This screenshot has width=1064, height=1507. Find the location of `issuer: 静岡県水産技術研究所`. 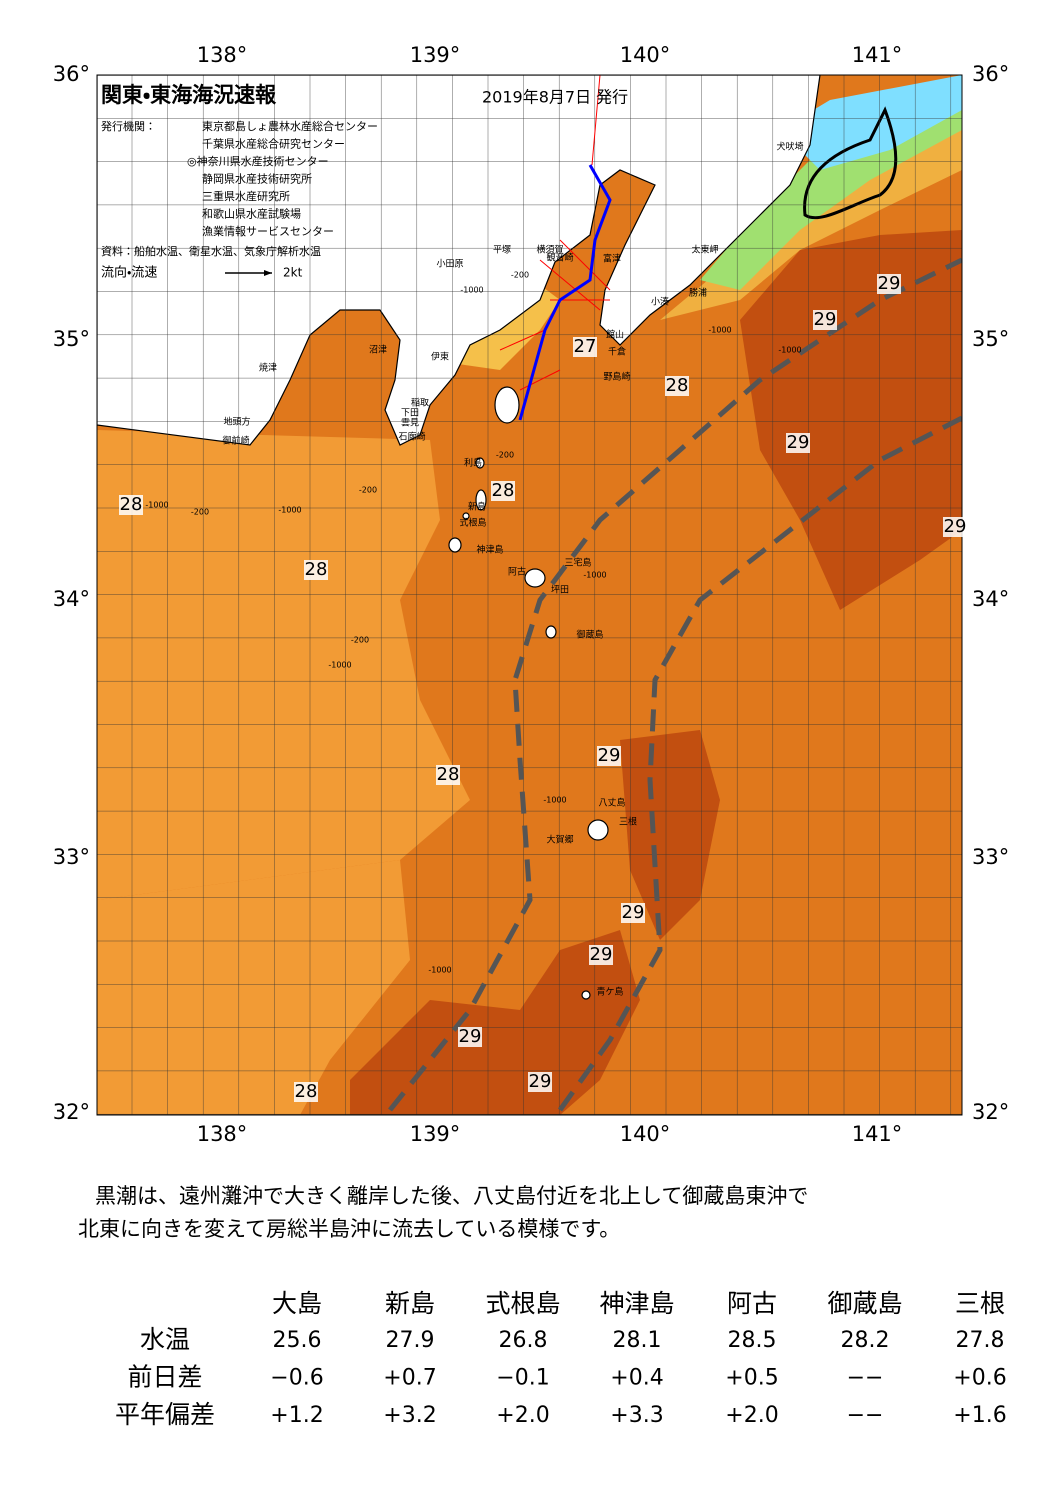

issuer: 静岡県水産技術研究所 is located at coordinates (257, 179).